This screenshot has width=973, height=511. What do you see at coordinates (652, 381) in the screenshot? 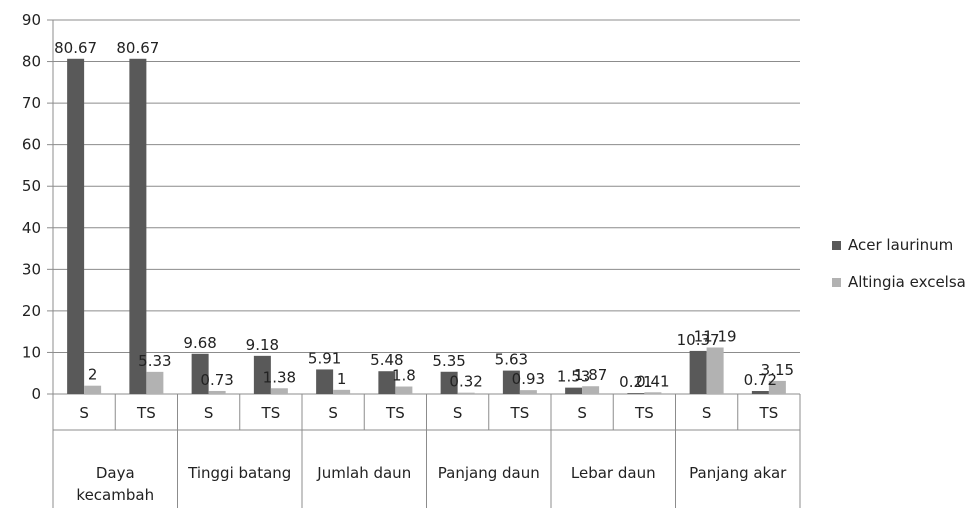
I see `data-label: 0.41` at bounding box center [652, 381].